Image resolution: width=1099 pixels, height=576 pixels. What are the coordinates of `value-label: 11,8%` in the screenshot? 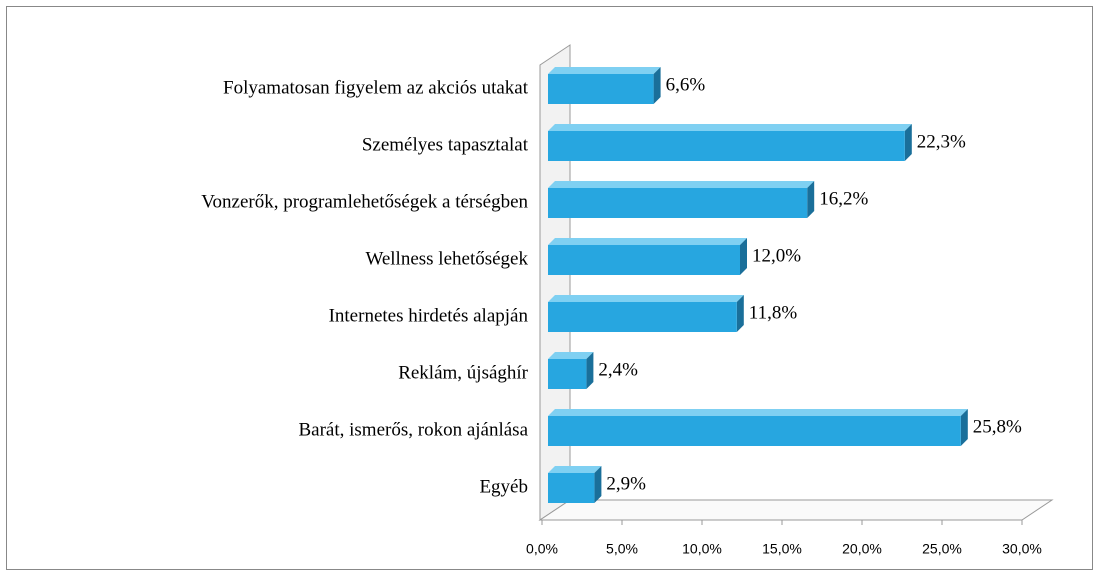 It's located at (773, 312).